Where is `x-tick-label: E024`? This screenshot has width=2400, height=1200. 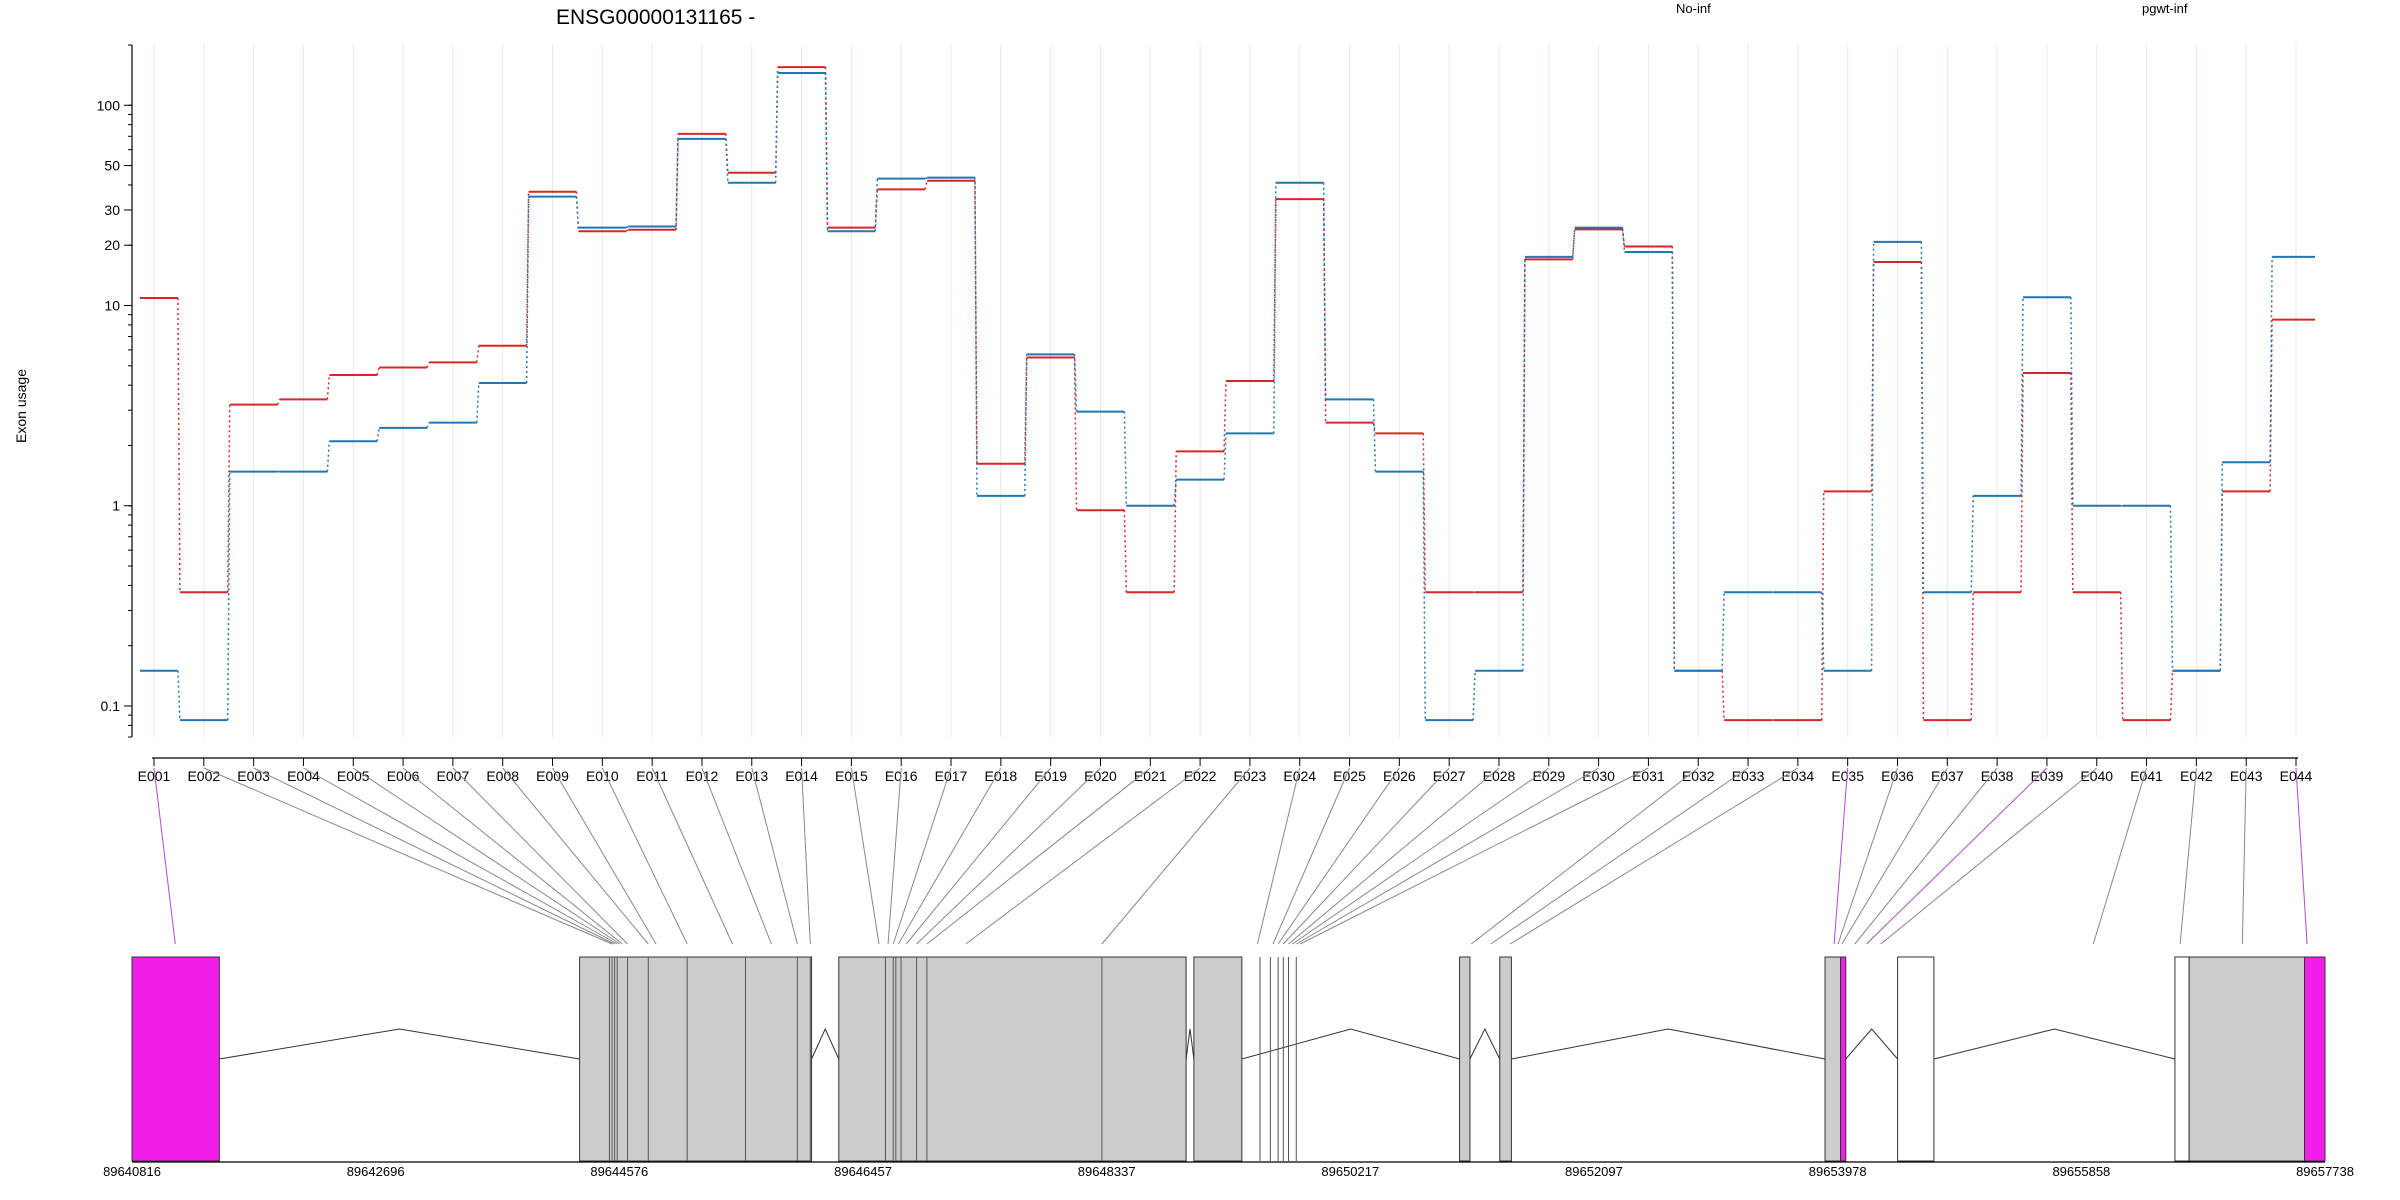
x-tick-label: E024 is located at coordinates (1299, 776).